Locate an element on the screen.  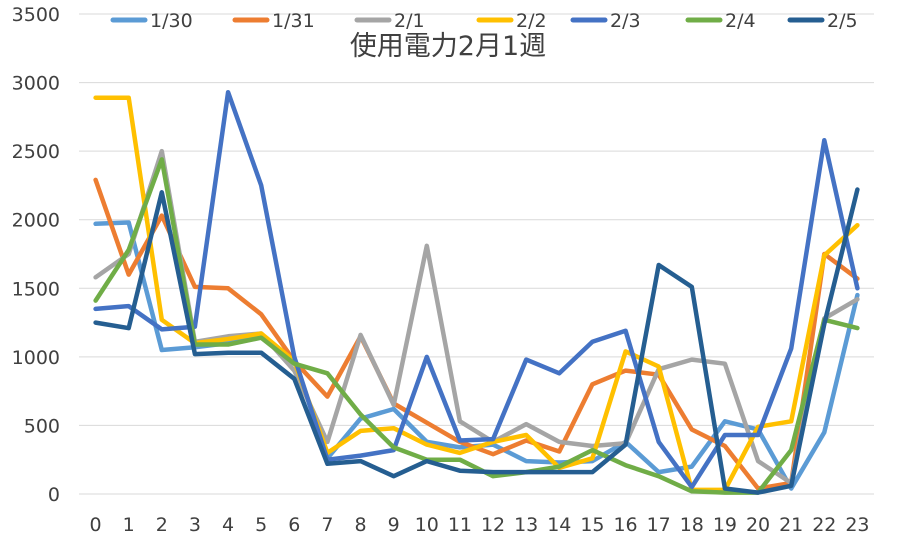
y-tick-label: 1500 is located at coordinates (36, 289).